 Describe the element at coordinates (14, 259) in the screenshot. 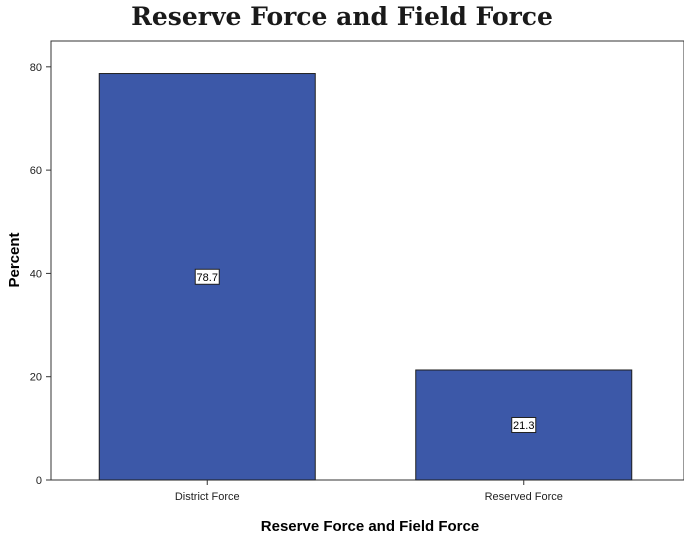

I see `y-axis-title: Percent` at that location.